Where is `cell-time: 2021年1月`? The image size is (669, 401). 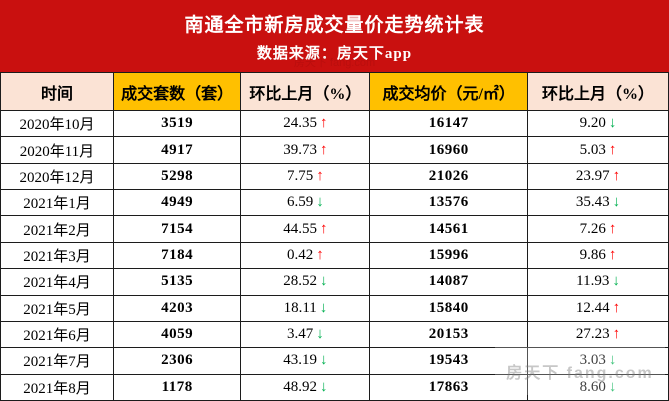
cell-time: 2021年1月 is located at coordinates (57, 203).